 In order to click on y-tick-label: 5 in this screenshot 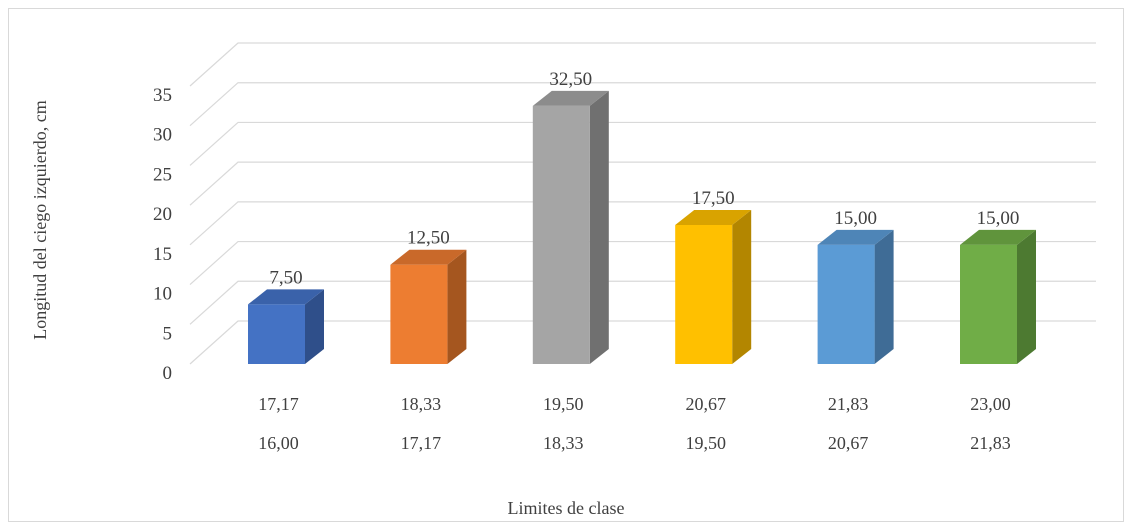, I will do `click(168, 333)`.